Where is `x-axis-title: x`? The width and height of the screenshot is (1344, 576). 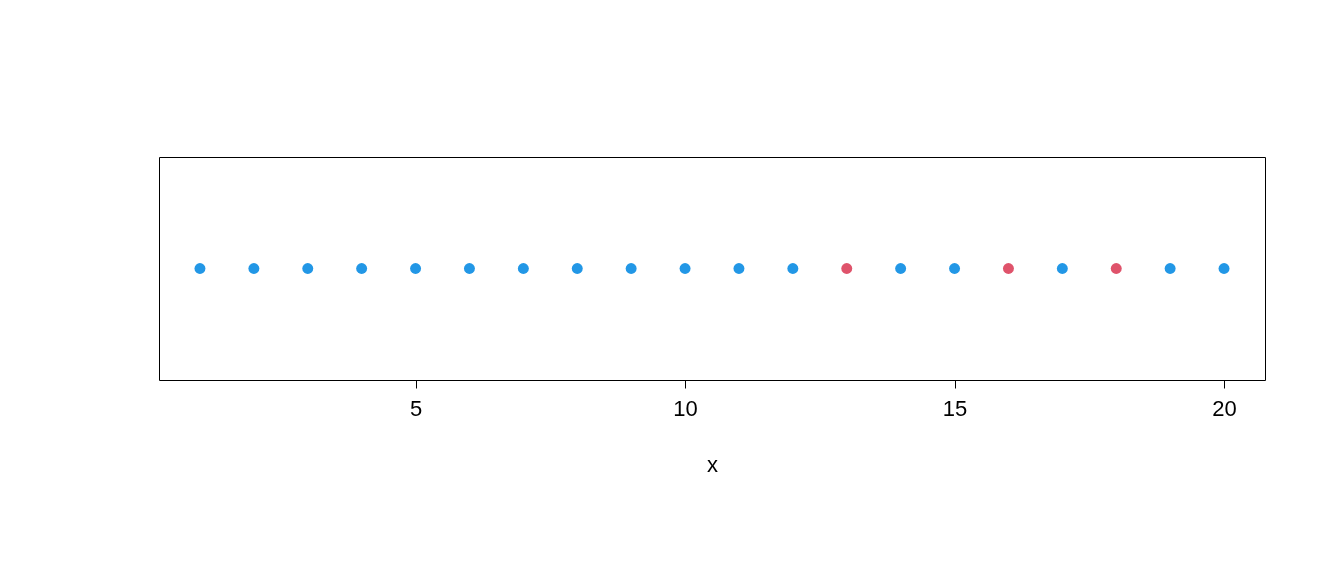 x-axis-title: x is located at coordinates (712, 464).